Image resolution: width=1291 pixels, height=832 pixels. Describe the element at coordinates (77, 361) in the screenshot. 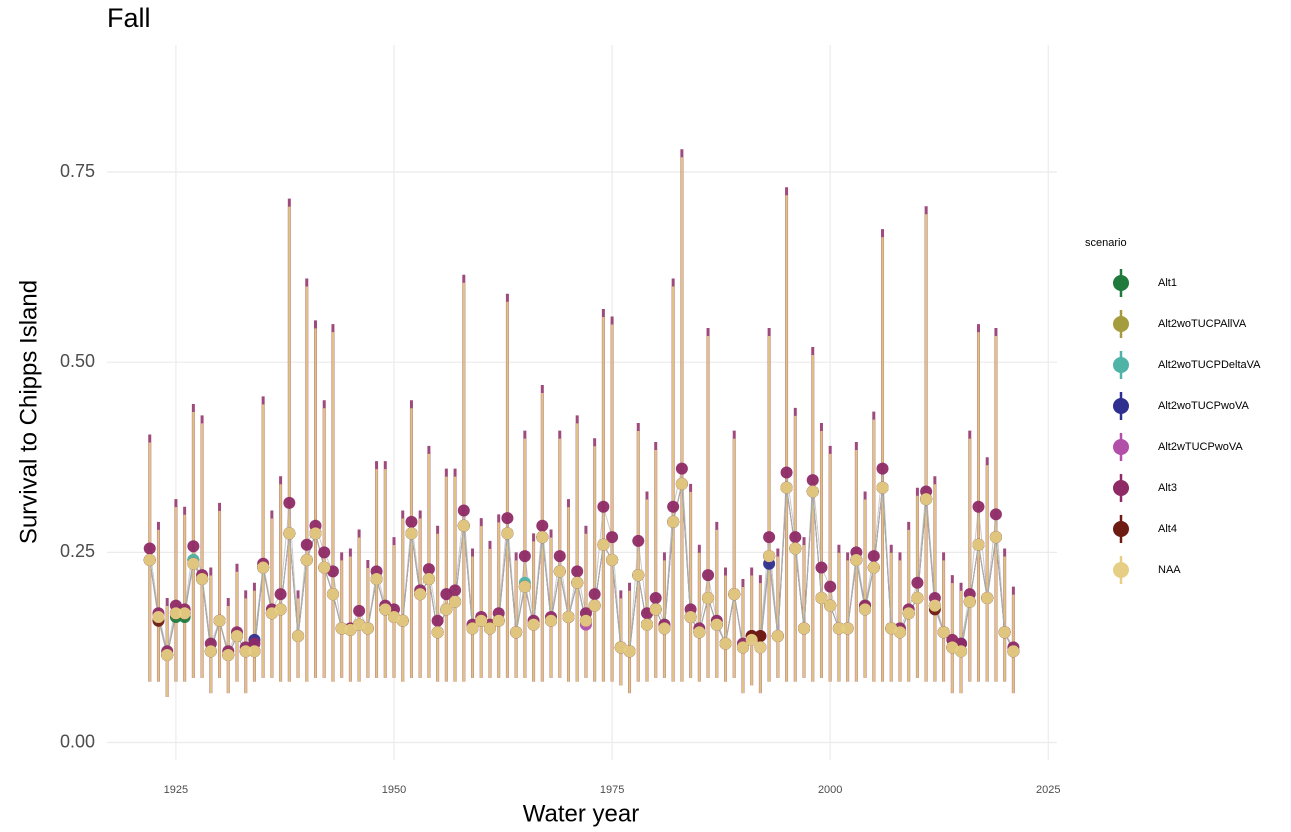

I see `y-tick-label: 0.50` at that location.